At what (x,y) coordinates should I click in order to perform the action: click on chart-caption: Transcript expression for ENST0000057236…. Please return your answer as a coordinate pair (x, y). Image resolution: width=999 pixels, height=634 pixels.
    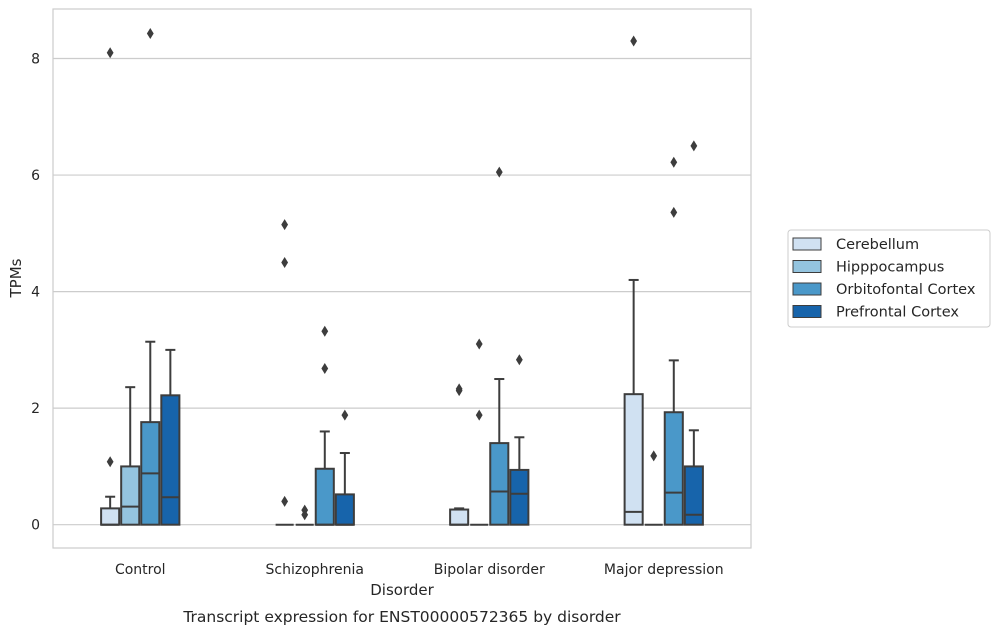
    Looking at the image, I should click on (401, 617).